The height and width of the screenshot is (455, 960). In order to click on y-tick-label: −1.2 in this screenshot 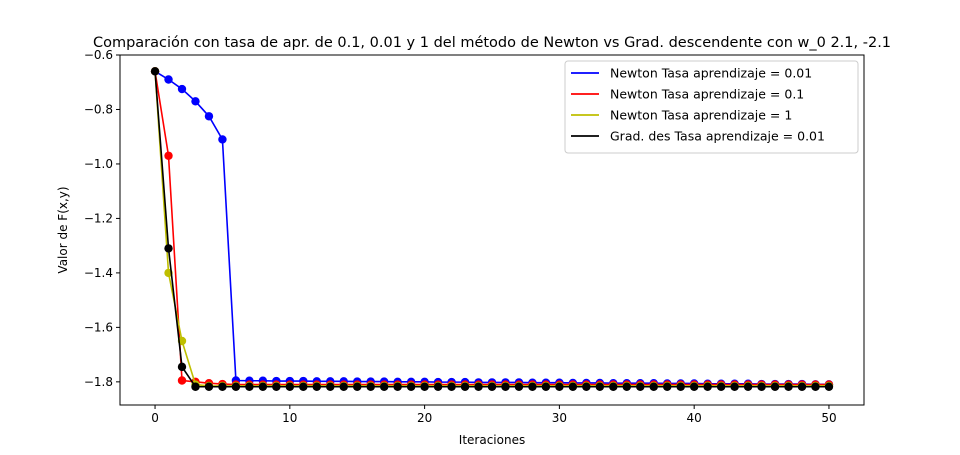, I will do `click(98, 218)`.